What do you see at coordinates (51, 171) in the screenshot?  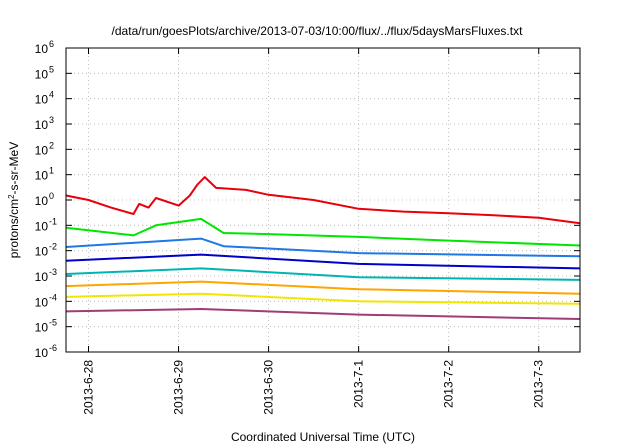 I see `y-tick-exponent: 1` at bounding box center [51, 171].